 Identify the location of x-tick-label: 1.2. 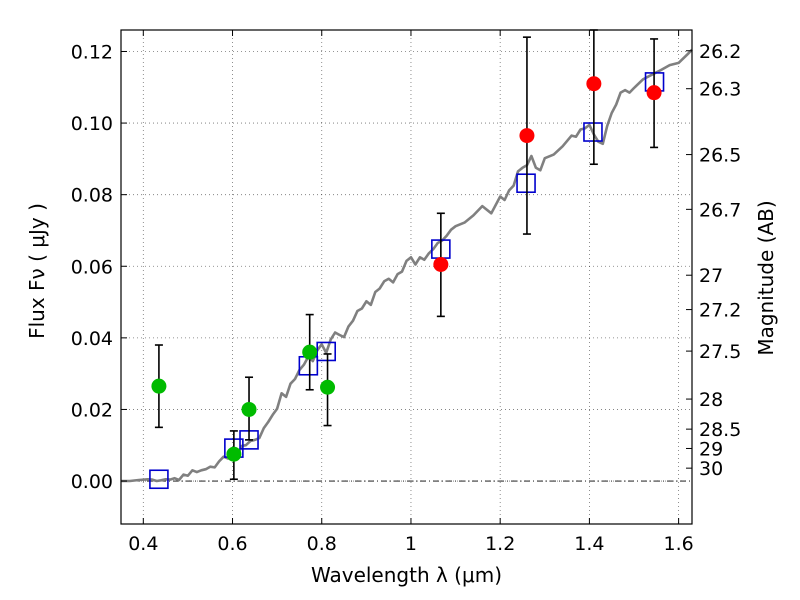
(500, 544).